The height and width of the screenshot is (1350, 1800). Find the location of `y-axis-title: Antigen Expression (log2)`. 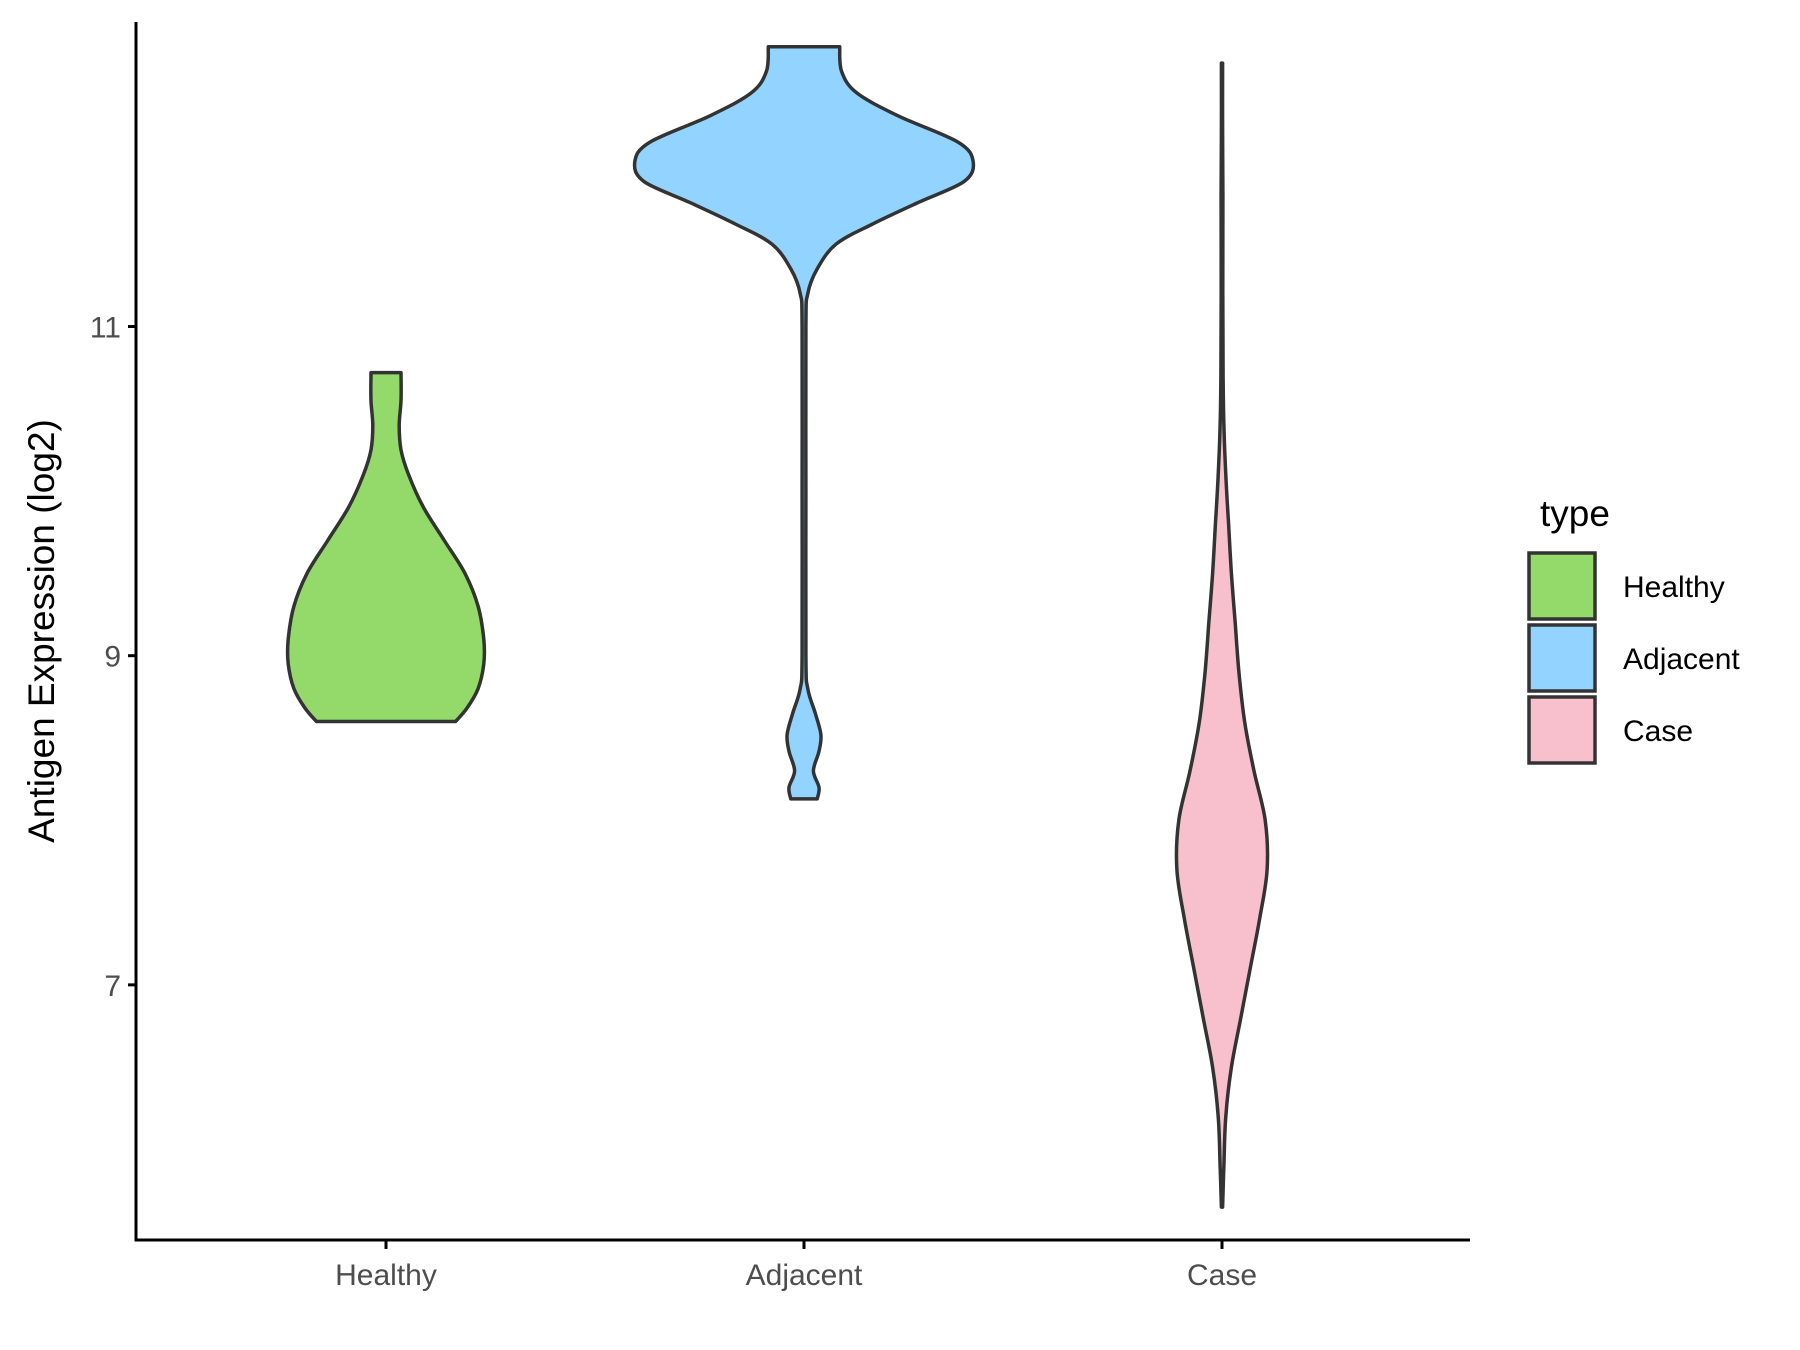

y-axis-title: Antigen Expression (log2) is located at coordinates (41, 631).